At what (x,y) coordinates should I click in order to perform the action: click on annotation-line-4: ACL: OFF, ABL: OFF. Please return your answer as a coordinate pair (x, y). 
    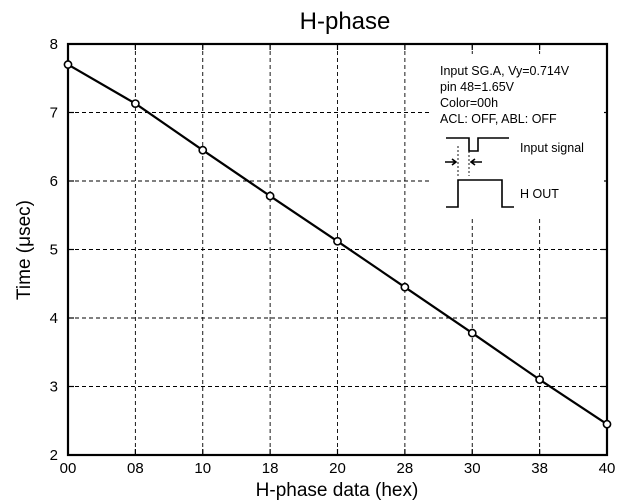
    Looking at the image, I should click on (498, 119).